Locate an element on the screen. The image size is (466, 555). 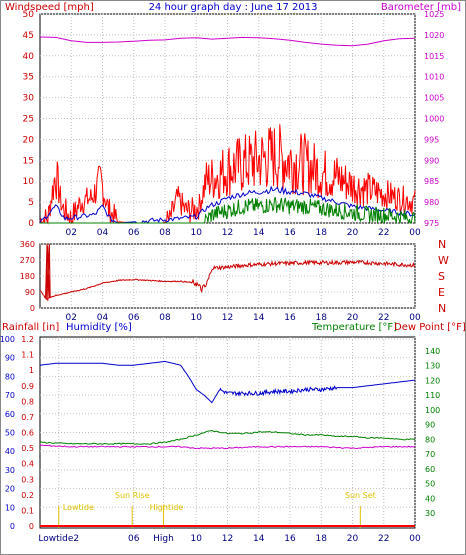
panel3-x-tick-8: 20 is located at coordinates (353, 539).